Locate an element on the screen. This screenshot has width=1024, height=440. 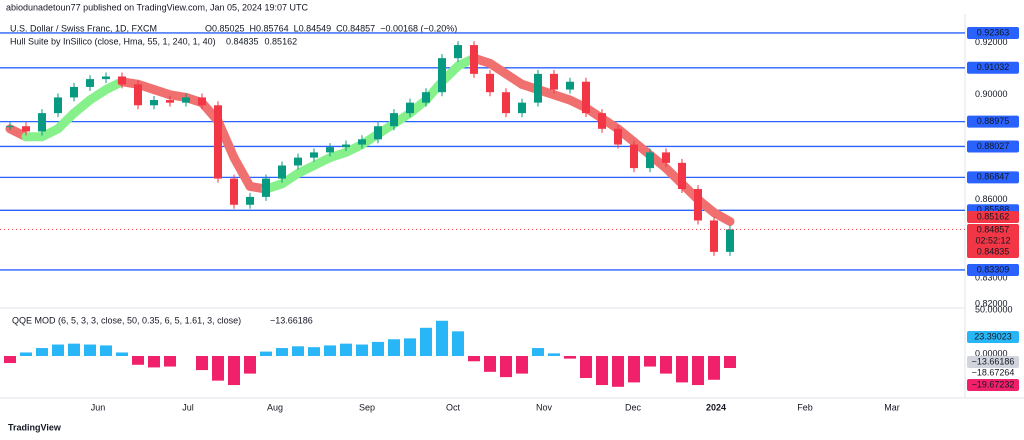
symbol: U.S. Dollar / Swiss Franc, 1D, FXCM is located at coordinates (83, 28).